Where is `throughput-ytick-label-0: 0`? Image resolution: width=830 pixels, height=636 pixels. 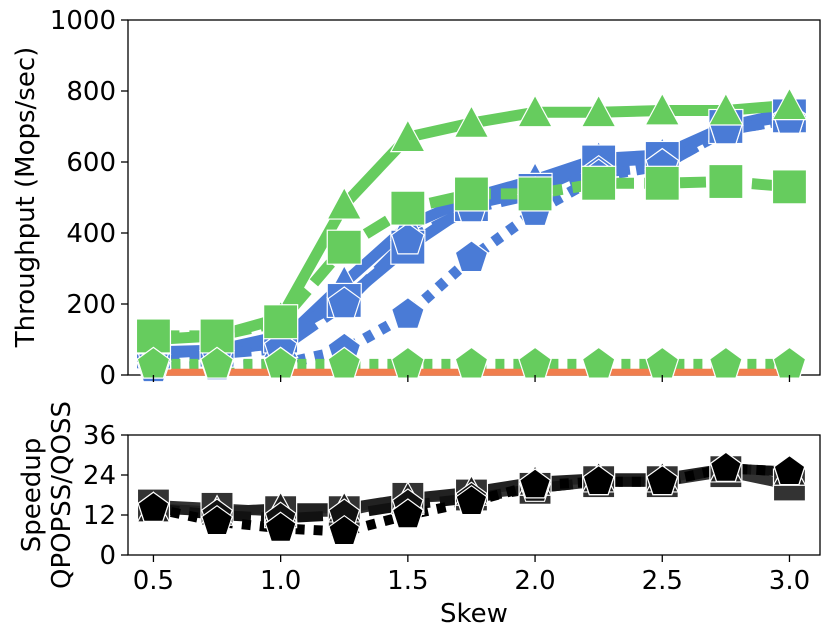 throughput-ytick-label-0: 0 is located at coordinates (107, 376).